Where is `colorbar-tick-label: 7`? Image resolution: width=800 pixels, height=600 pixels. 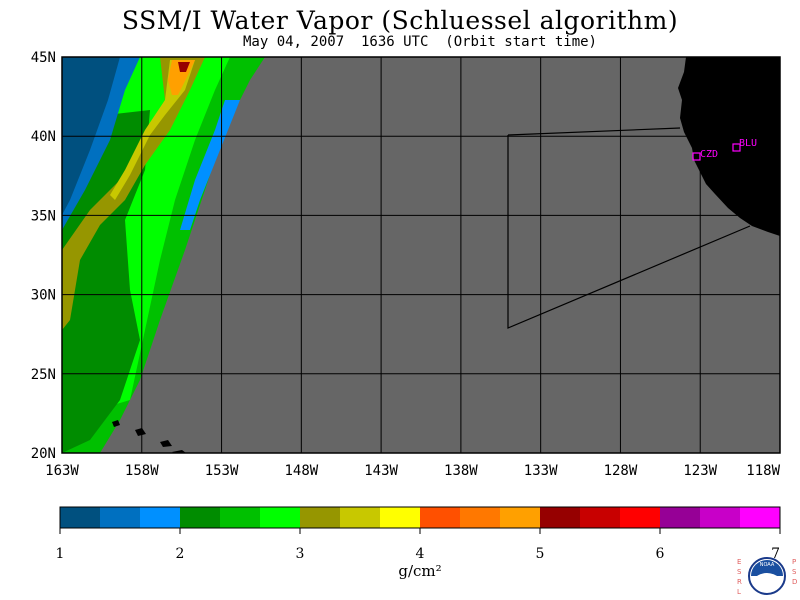 colorbar-tick-label: 7 is located at coordinates (775, 554).